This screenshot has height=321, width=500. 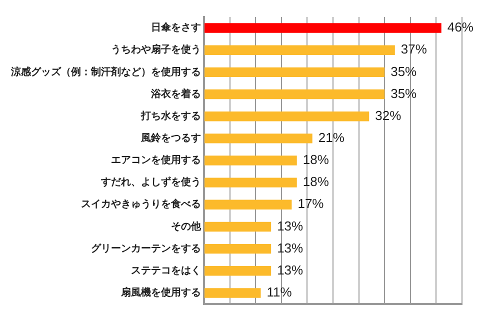 What do you see at coordinates (414, 49) in the screenshot?
I see `data-label: 37%` at bounding box center [414, 49].